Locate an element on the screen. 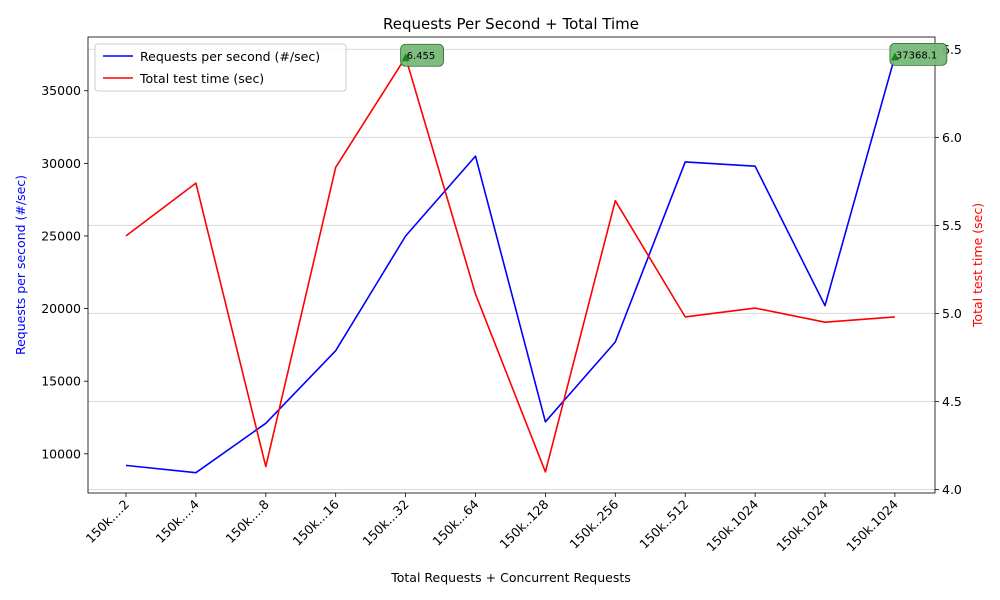 The image size is (1000, 600). x-axis-label: Total Requests + Concurrent Requests is located at coordinates (510, 577).